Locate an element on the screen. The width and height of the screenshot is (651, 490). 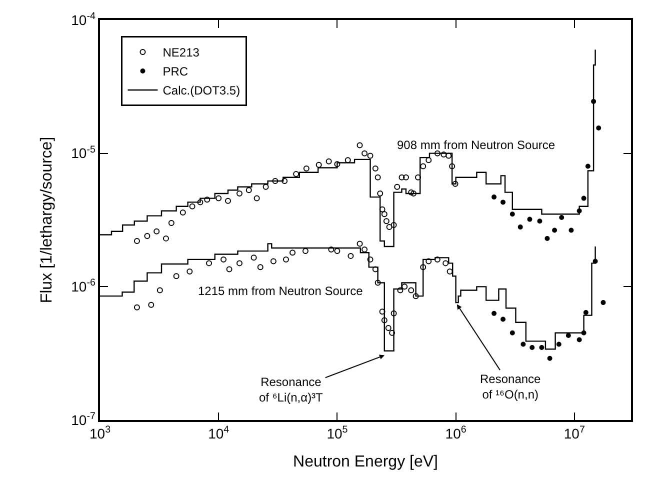
legend-label: NE213 is located at coordinates (181, 53).